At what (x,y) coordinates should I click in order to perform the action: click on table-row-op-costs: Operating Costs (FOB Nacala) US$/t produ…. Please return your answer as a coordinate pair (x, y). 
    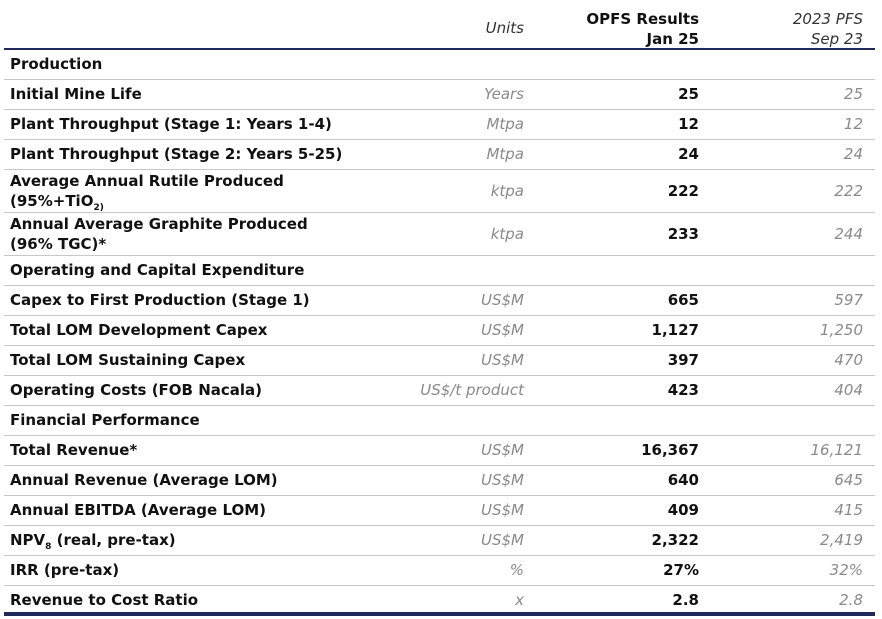
    Looking at the image, I should click on (439, 391).